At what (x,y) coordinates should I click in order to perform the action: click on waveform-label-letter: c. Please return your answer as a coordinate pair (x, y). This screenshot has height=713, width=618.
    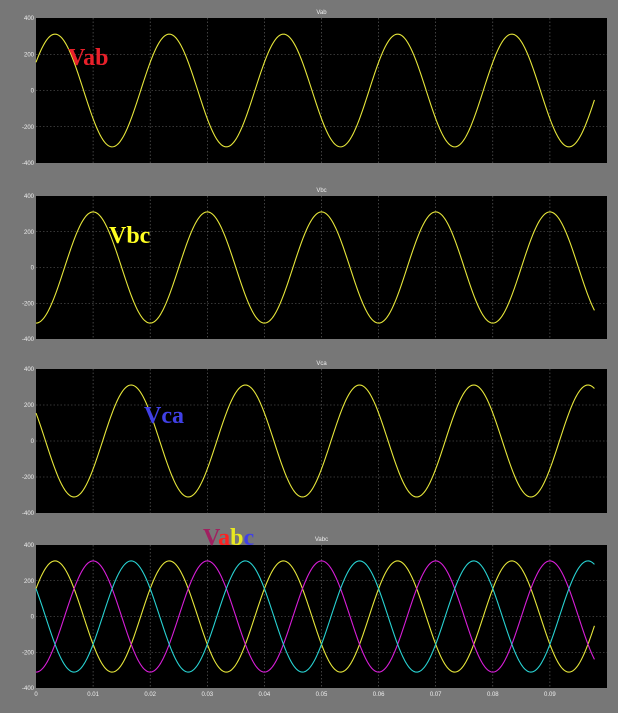
    Looking at the image, I should click on (249, 538).